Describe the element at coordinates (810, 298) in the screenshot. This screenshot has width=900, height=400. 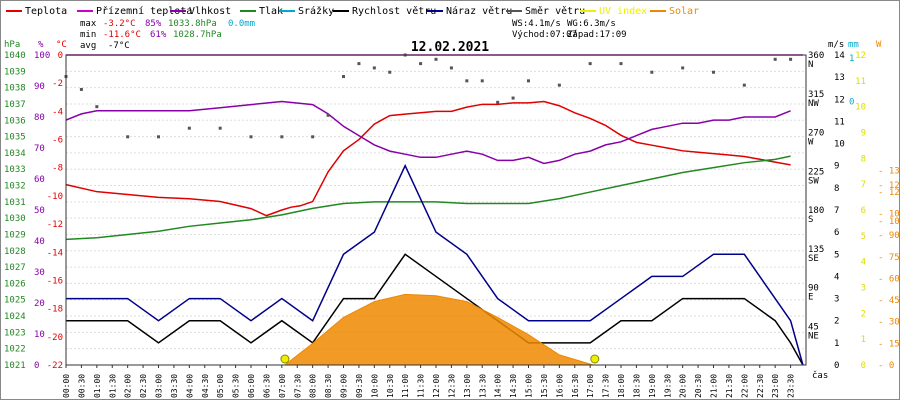
I see `winddir-tick-compass: E` at that location.